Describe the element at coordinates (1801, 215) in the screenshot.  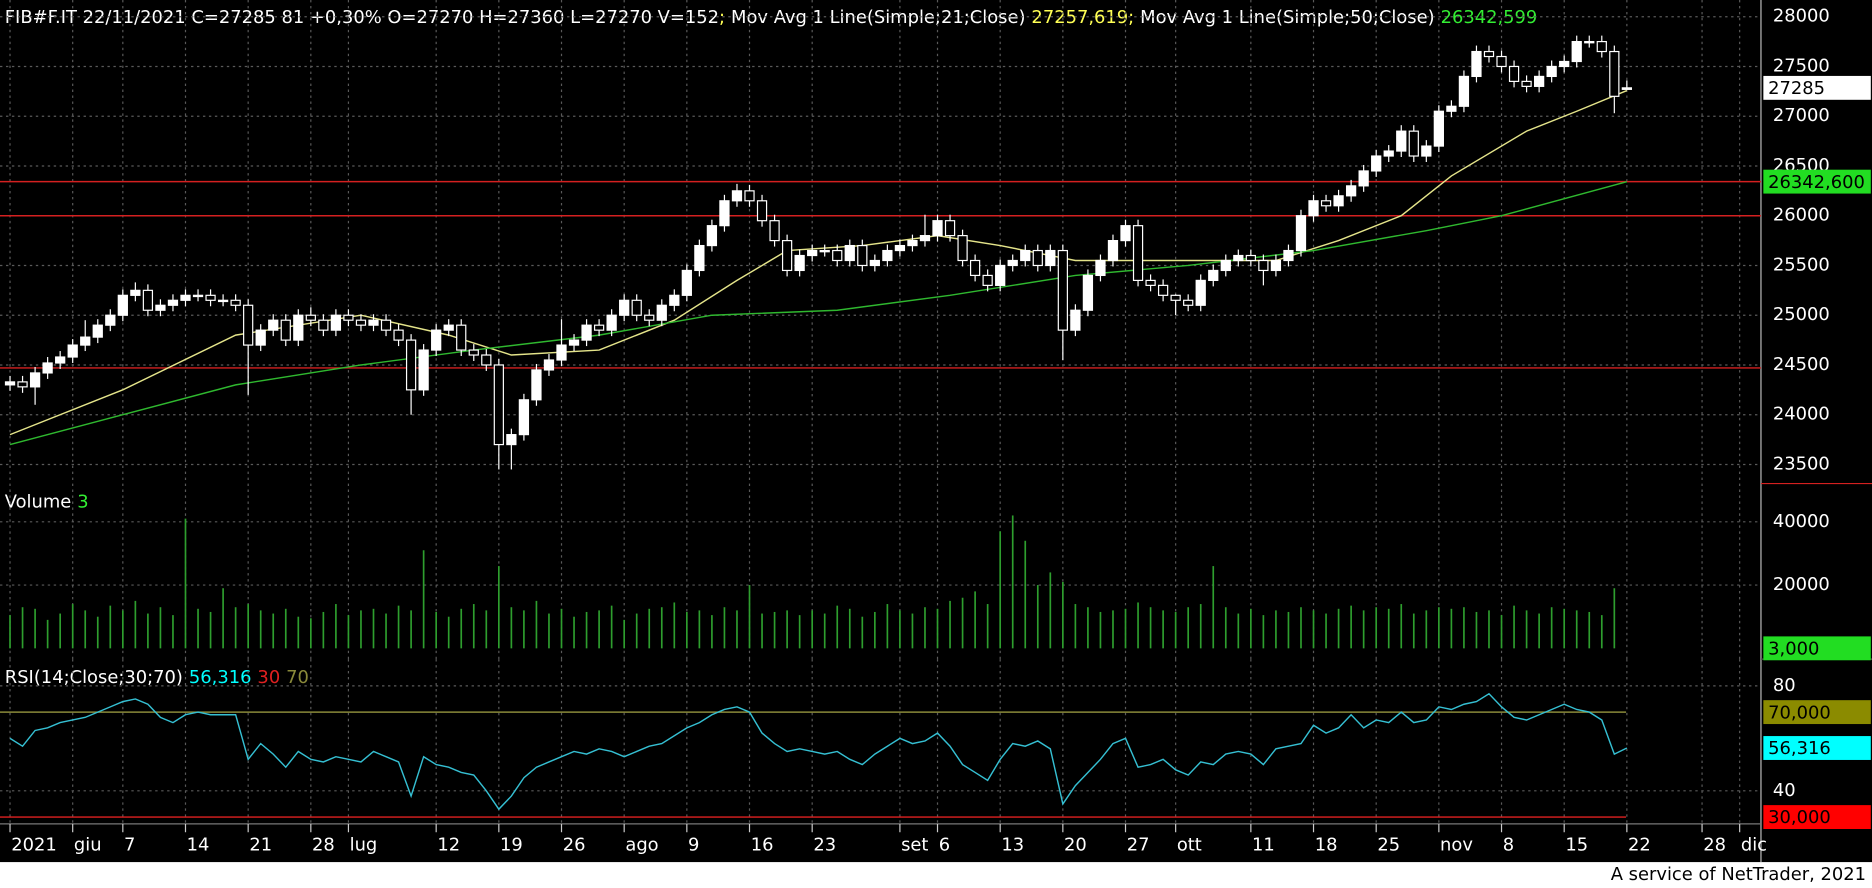
I see `y-tick-label: 26000` at that location.